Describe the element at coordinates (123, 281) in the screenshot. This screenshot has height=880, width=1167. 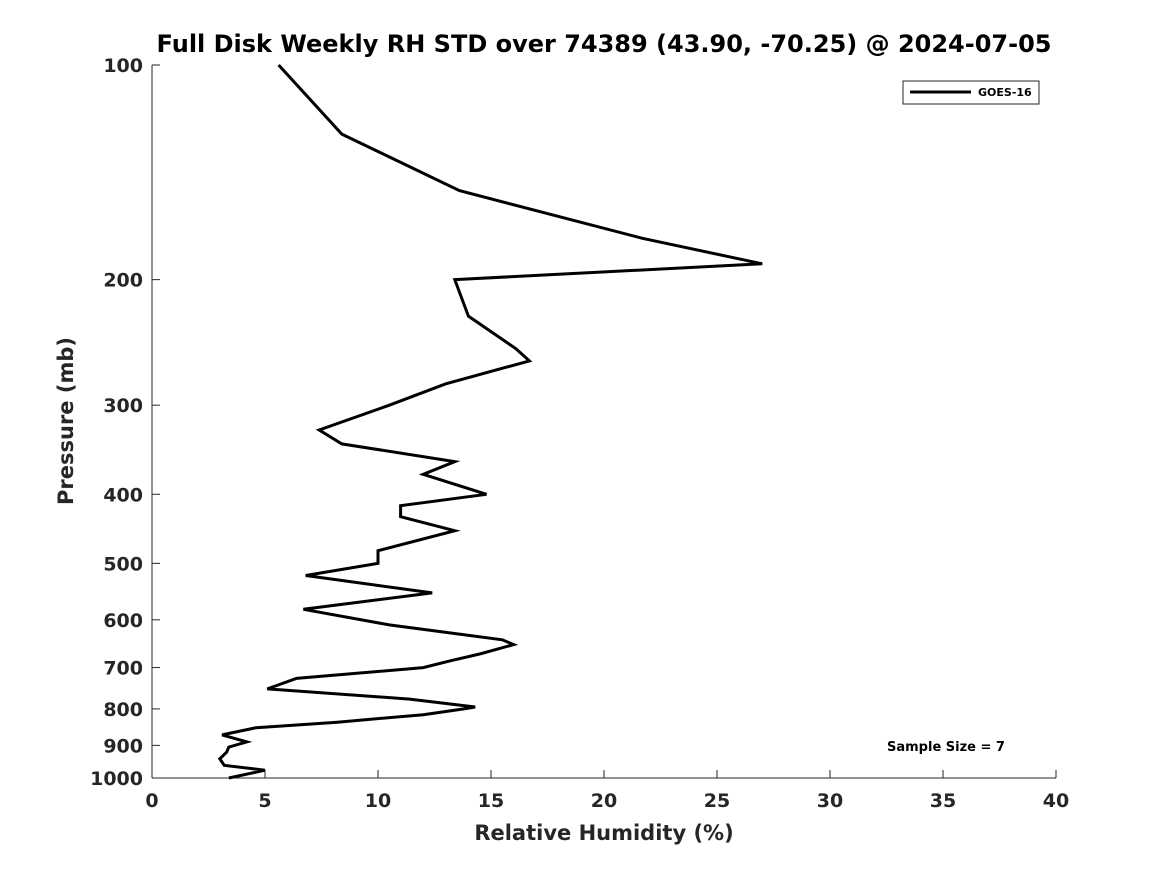
I see `y-tick-label: 200` at that location.